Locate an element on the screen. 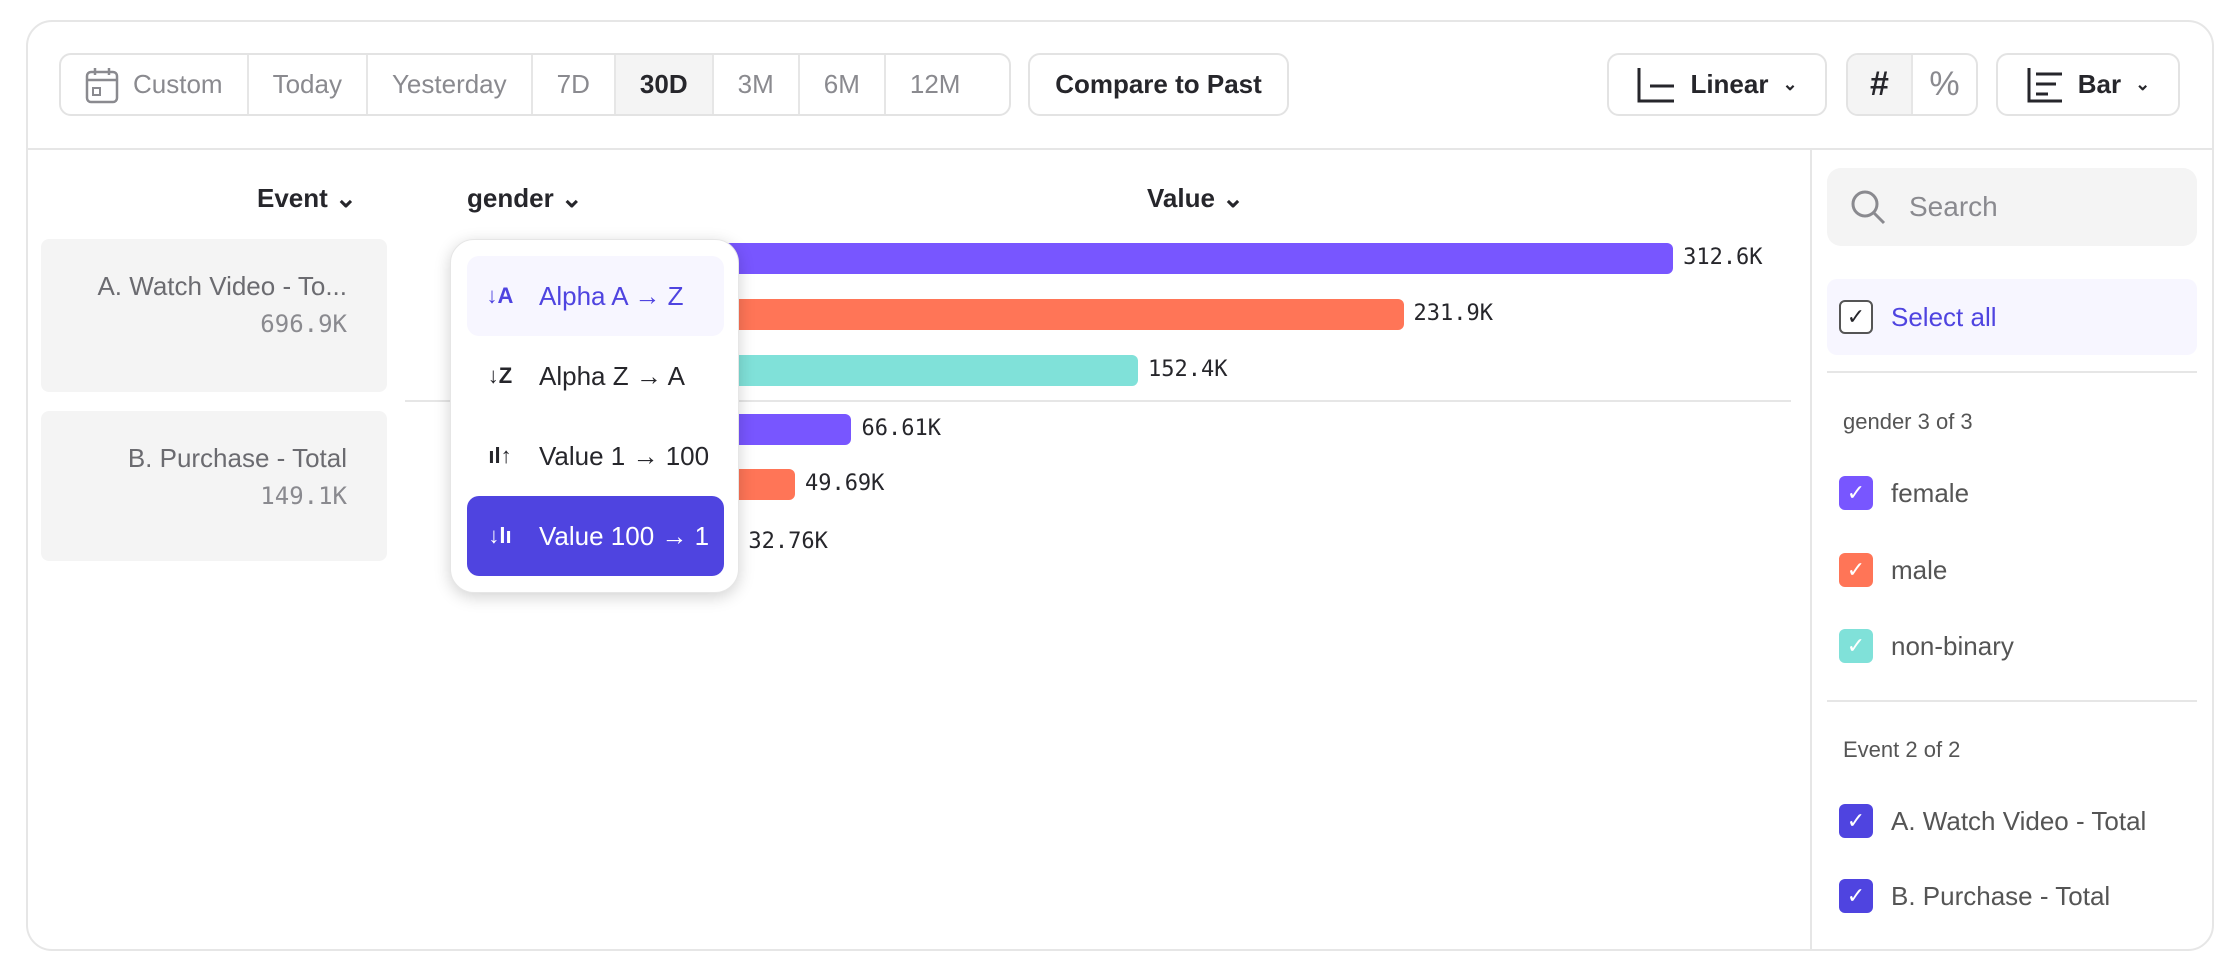 This screenshot has height=974, width=2234. scale-dropdown: Linear ⌄ is located at coordinates (1717, 84).